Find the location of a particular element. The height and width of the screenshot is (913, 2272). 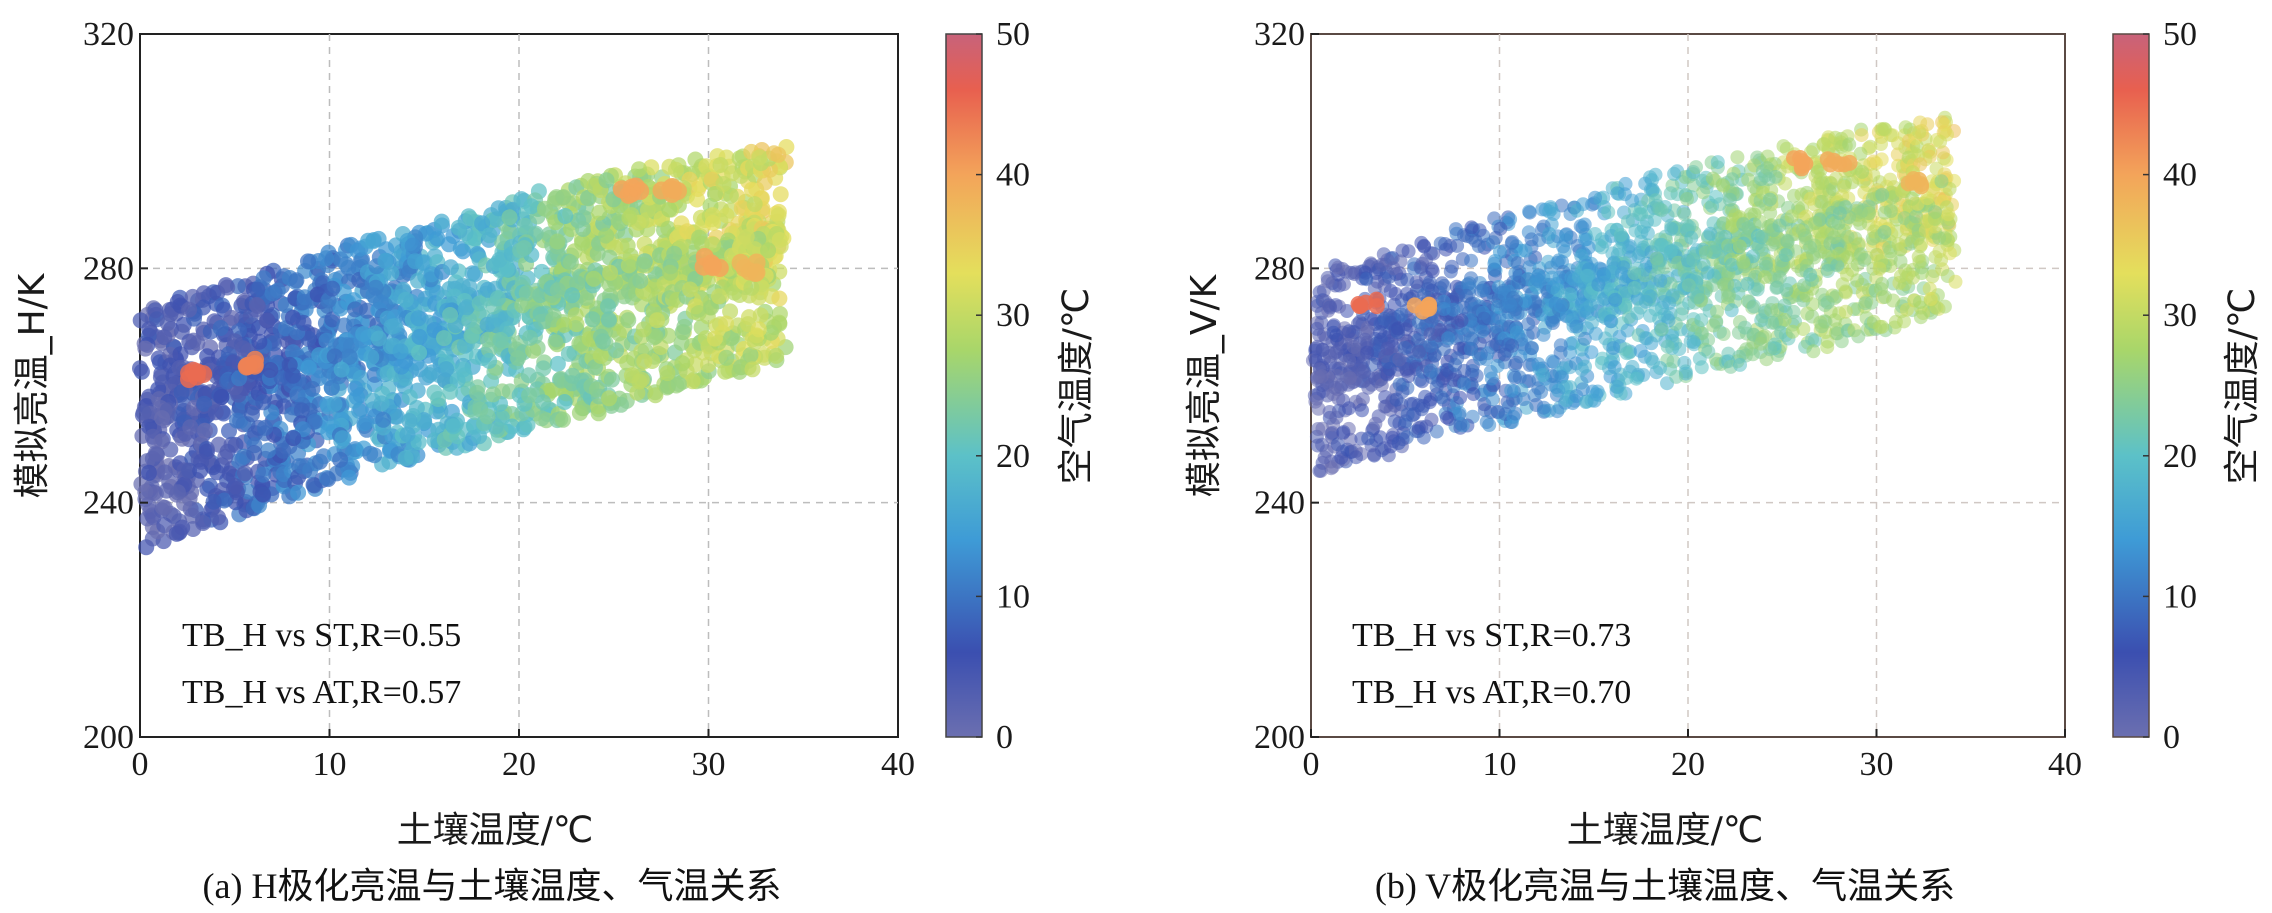

colorbar-label-b: 空气温度/℃ is located at coordinates (2242, 386).